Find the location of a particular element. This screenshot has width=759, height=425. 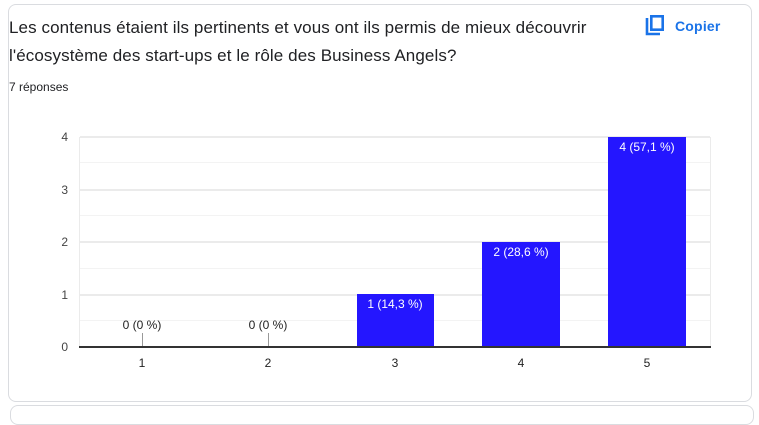

x-tick-5: 5 is located at coordinates (647, 363).